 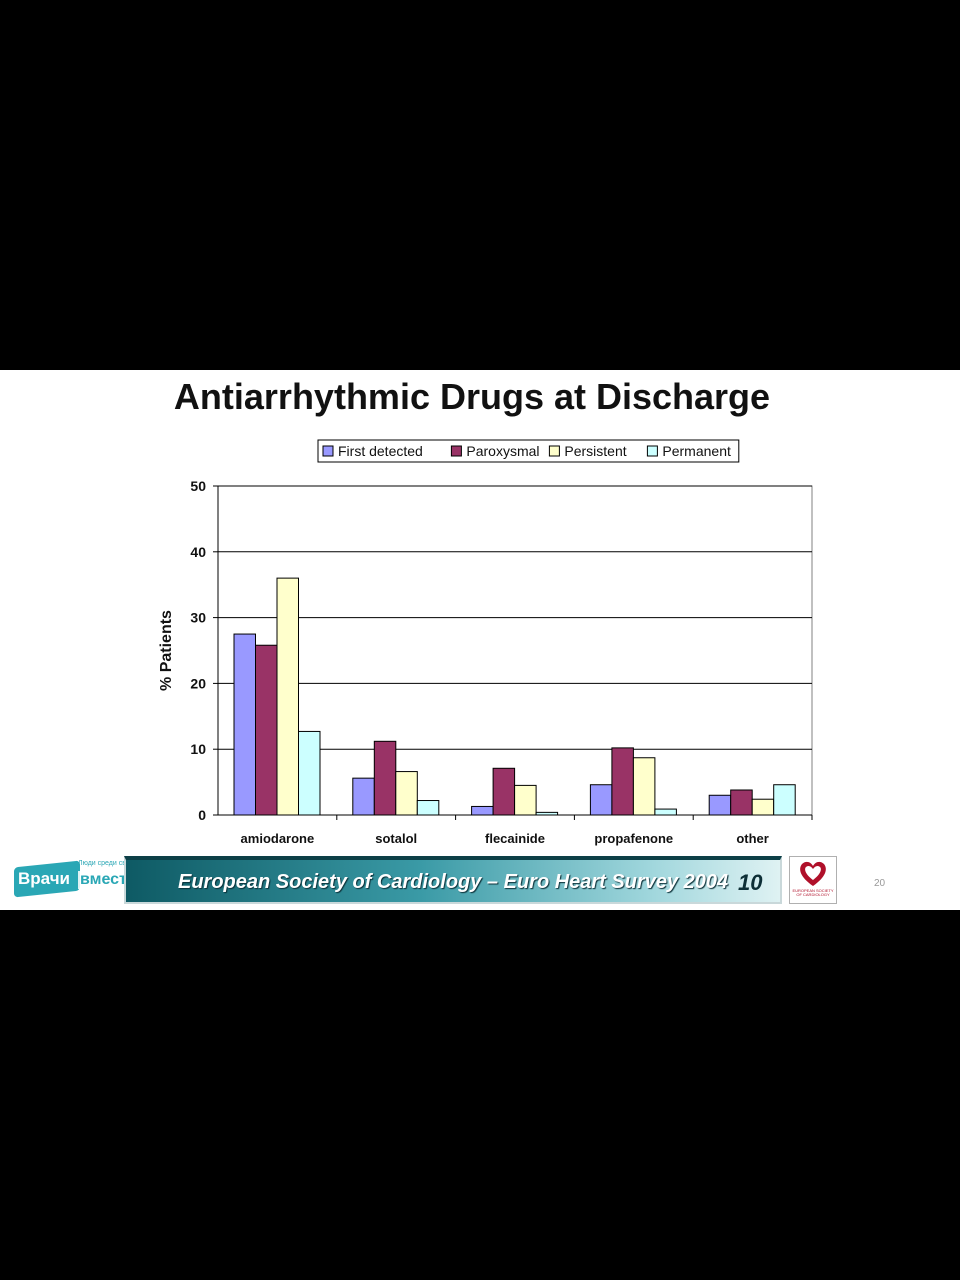 What do you see at coordinates (813, 873) in the screenshot?
I see `heart-icon` at bounding box center [813, 873].